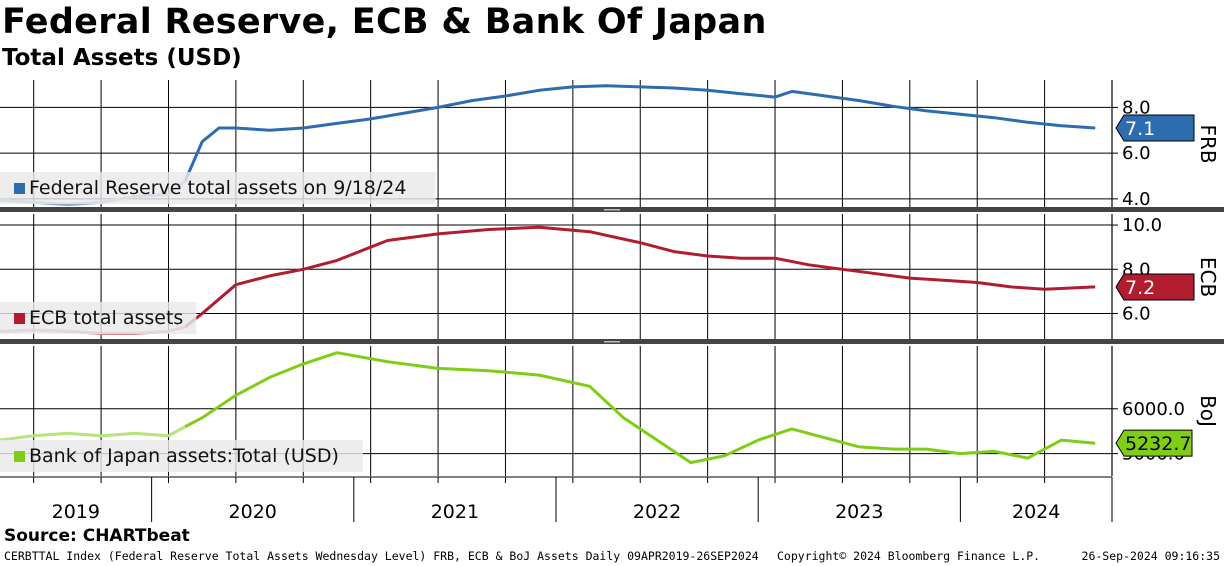 This screenshot has width=1224, height=566. Describe the element at coordinates (1136, 107) in the screenshot. I see `y-tick-label: 8.0` at that location.